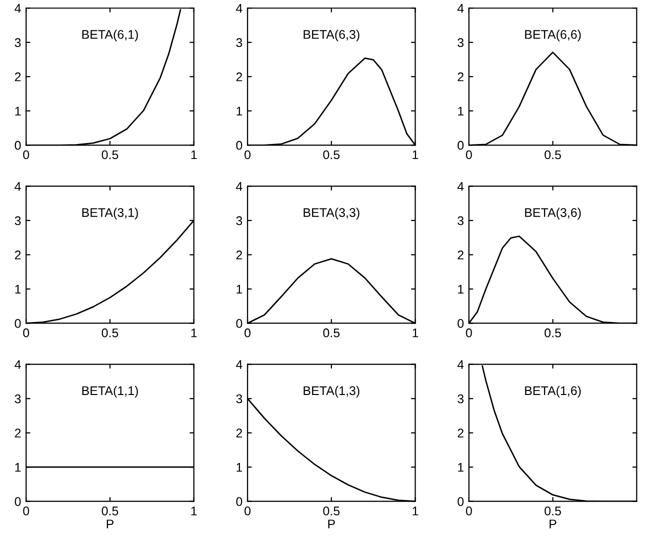  What do you see at coordinates (332, 36) in the screenshot?
I see `annotation: BETA(6,3)` at bounding box center [332, 36].